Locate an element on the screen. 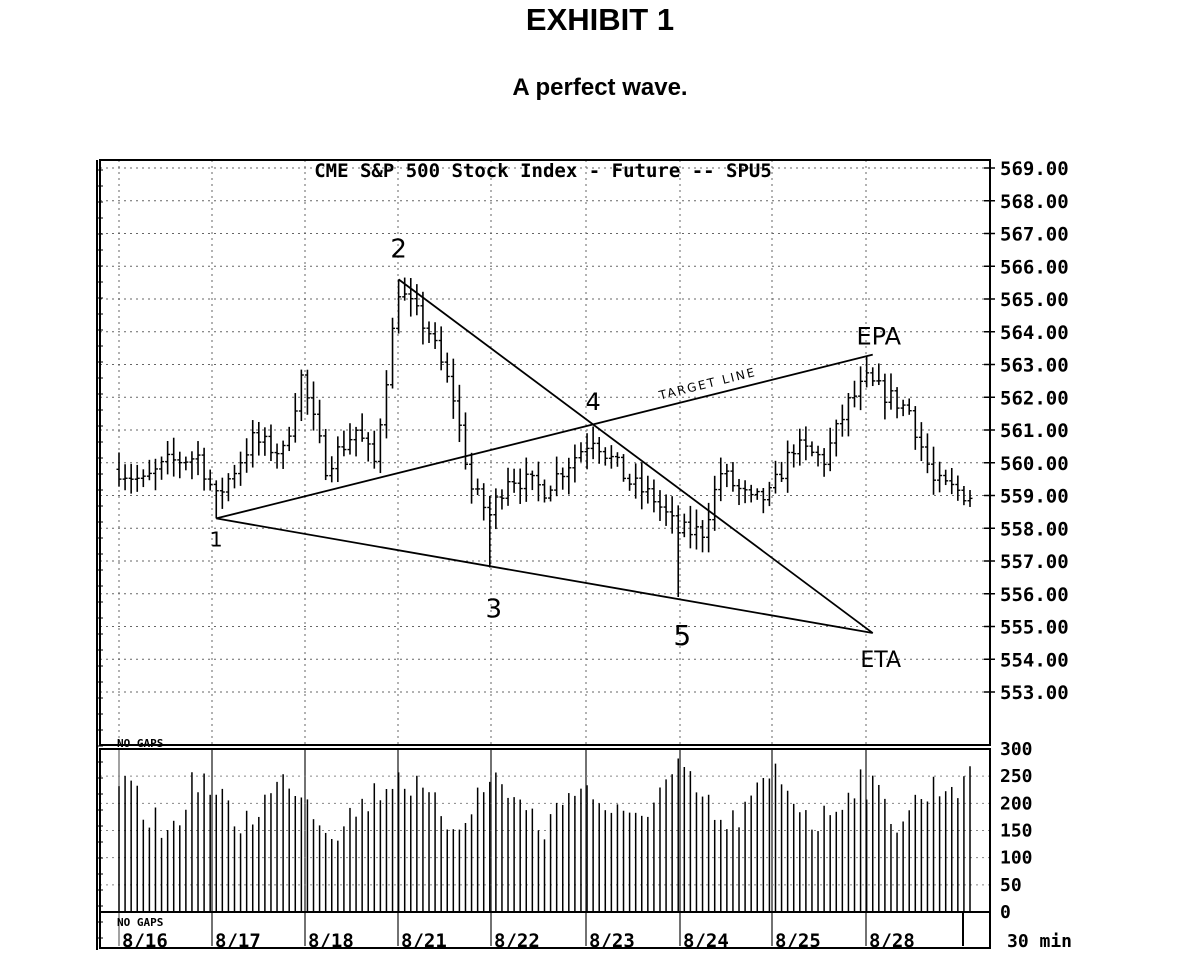  date-tick-label: 8/23 is located at coordinates (612, 941).